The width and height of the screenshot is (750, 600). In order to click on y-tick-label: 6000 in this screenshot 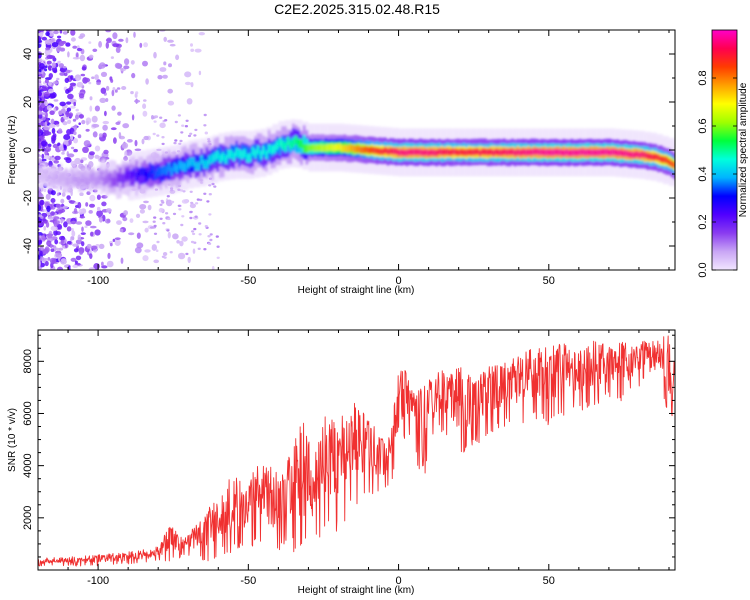, I will do `click(28, 413)`.